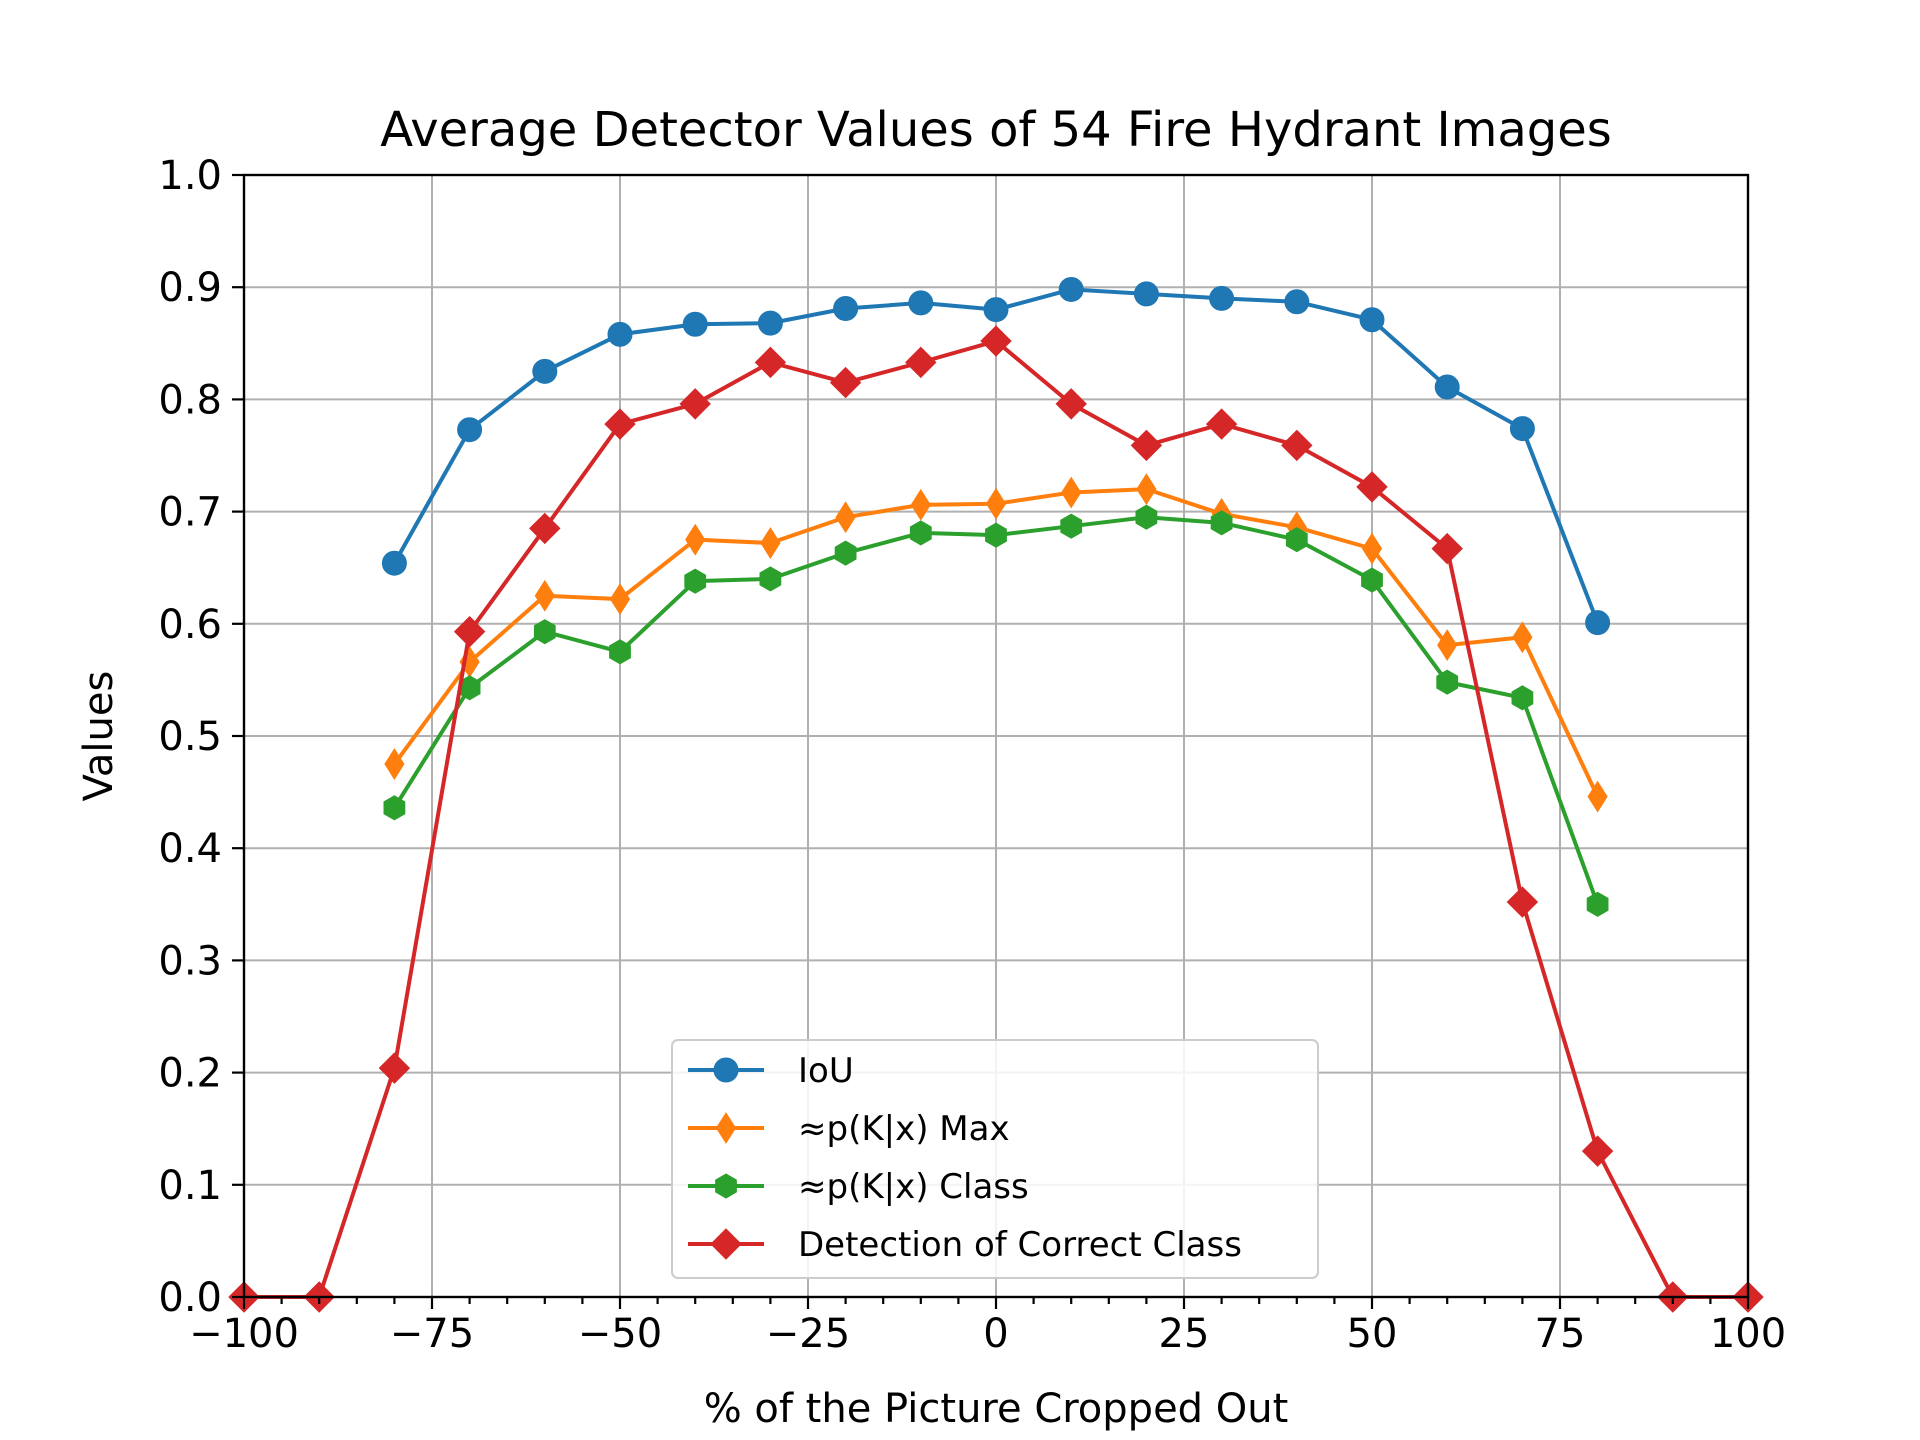  Describe the element at coordinates (190, 1186) in the screenshot. I see `y-tick-label: 0.1` at that location.